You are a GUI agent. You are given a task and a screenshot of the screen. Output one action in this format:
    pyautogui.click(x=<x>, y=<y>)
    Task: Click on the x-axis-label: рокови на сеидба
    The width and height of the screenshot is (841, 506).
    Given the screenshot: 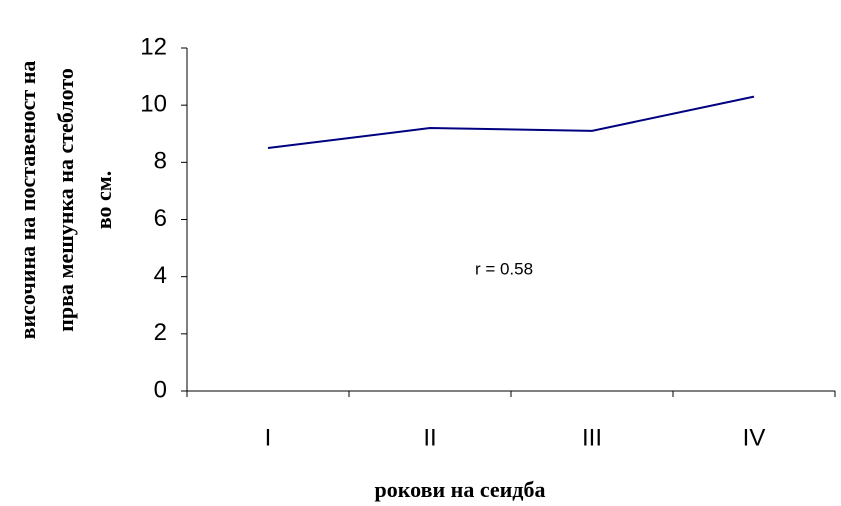 What is the action you would take?
    pyautogui.click(x=460, y=489)
    